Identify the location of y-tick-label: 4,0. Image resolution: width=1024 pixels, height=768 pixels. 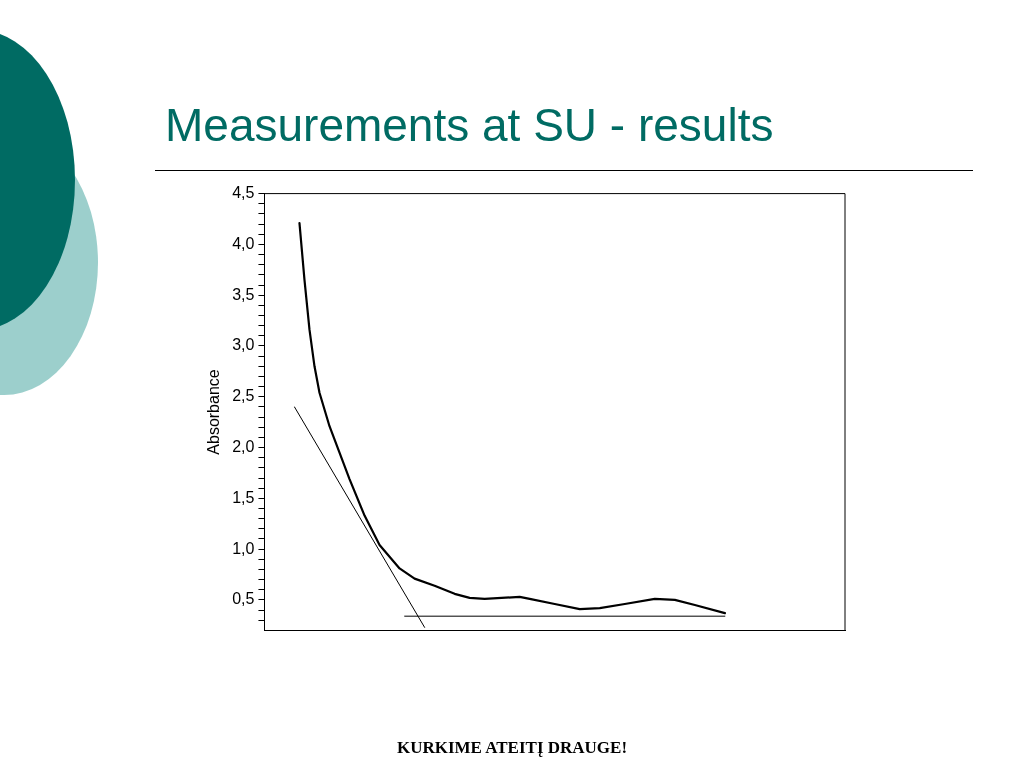
(243, 243).